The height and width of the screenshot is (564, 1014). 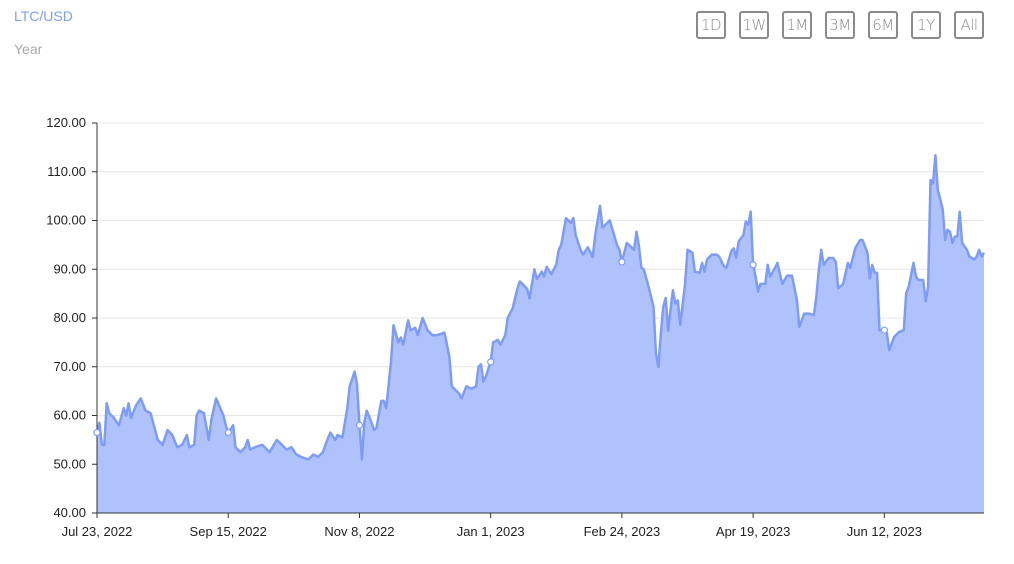 What do you see at coordinates (883, 25) in the screenshot?
I see `range-button-6m: 6M` at bounding box center [883, 25].